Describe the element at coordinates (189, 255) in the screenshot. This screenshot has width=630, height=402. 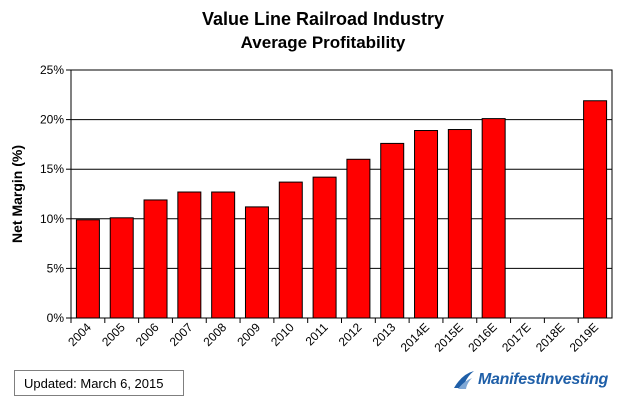
I see `bar-2007` at that location.